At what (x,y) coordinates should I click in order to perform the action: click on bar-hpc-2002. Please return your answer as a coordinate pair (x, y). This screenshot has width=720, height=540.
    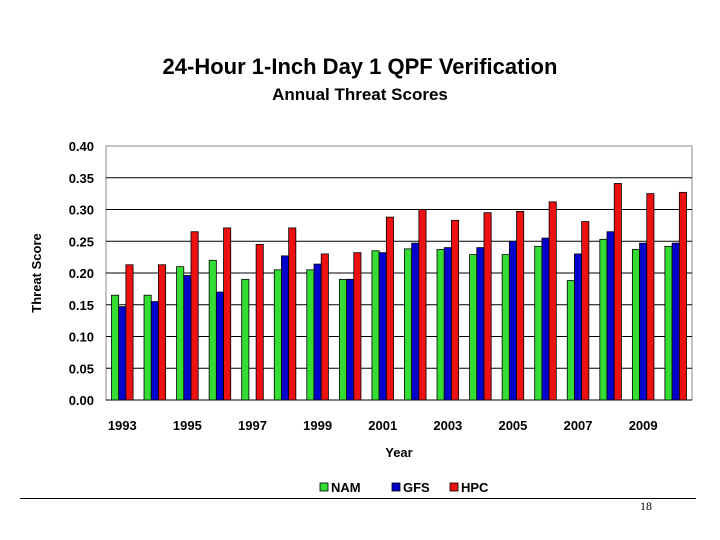
    Looking at the image, I should click on (422, 305).